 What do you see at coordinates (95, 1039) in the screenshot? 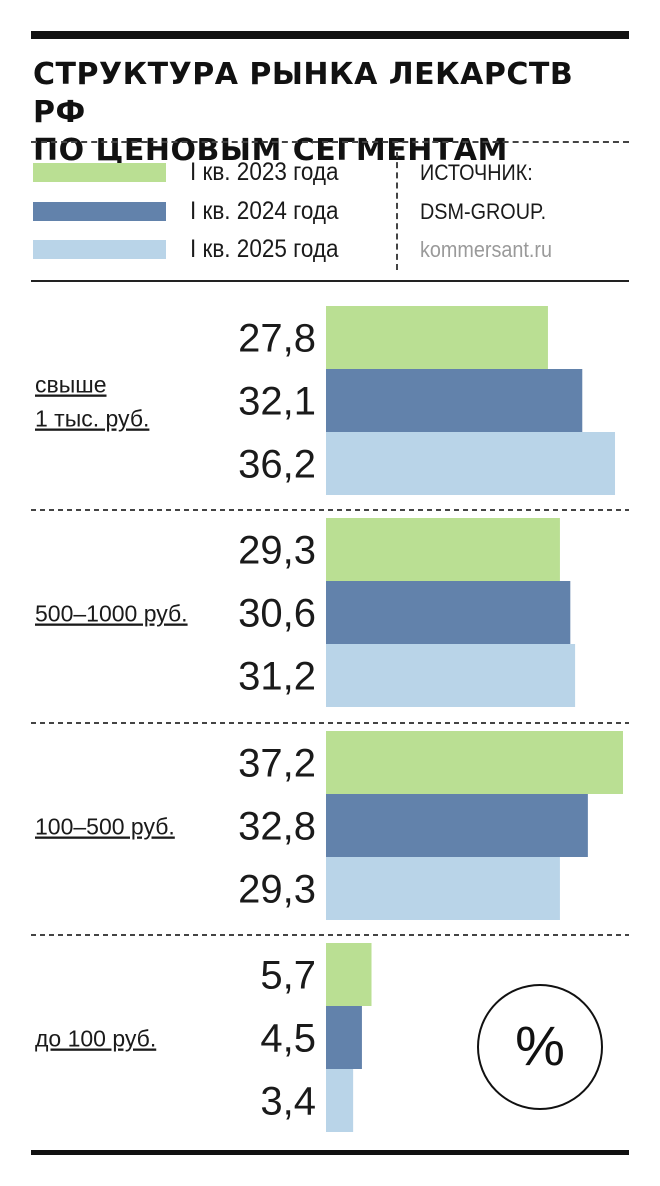
I see `category-label-under-100: до 100 руб.` at bounding box center [95, 1039].